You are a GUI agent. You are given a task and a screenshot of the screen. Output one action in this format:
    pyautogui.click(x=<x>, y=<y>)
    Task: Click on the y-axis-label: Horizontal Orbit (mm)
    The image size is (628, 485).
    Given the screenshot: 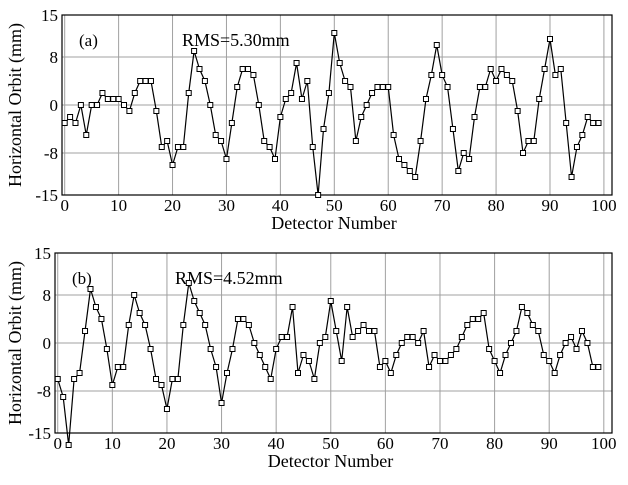 What is the action you would take?
    pyautogui.click(x=15, y=343)
    